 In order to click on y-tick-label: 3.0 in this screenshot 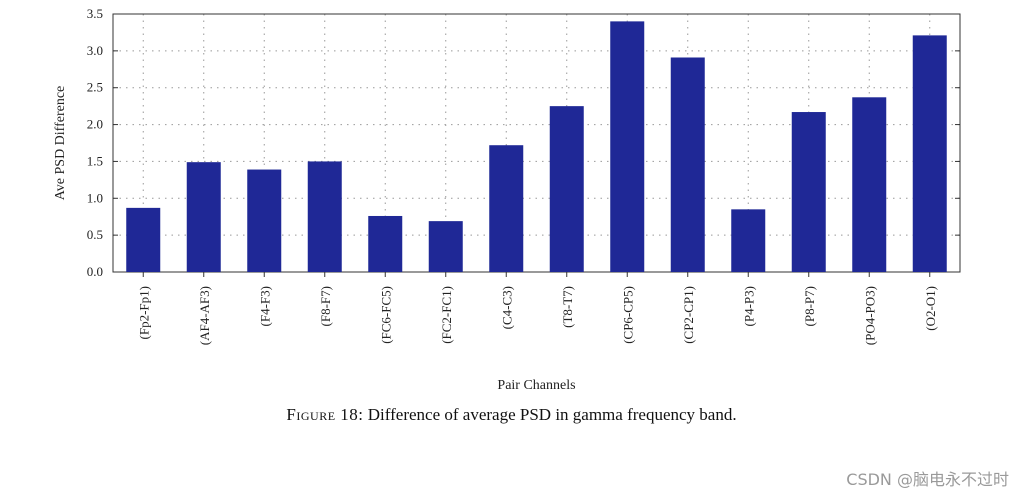, I will do `click(95, 50)`.